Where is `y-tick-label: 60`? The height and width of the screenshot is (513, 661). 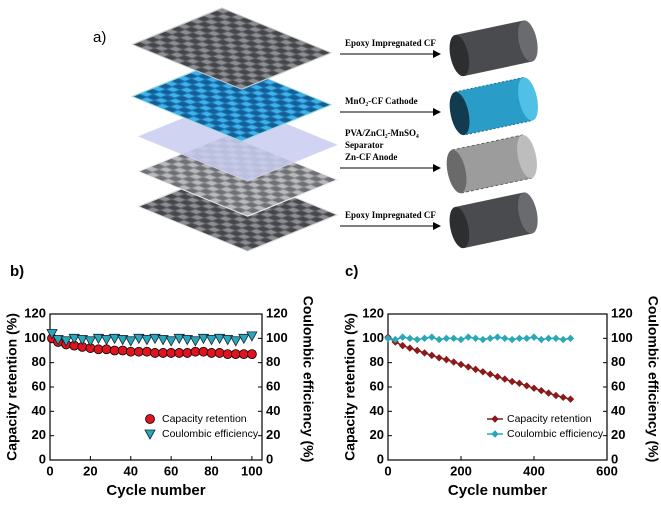
y-tick-label: 60 is located at coordinates (377, 385).